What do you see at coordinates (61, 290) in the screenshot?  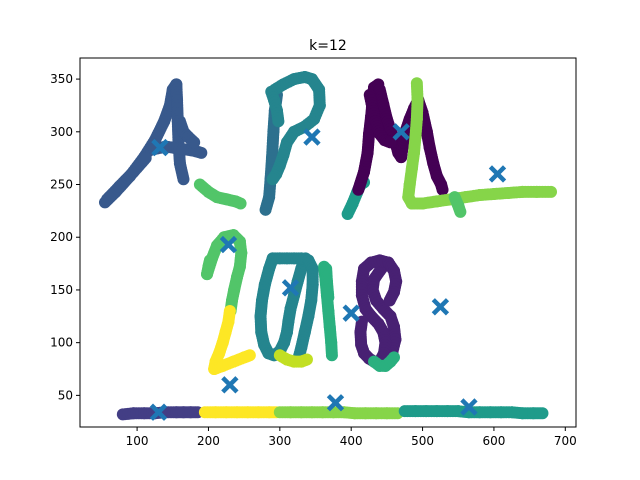 I see `y-tick-label: 150` at bounding box center [61, 290].